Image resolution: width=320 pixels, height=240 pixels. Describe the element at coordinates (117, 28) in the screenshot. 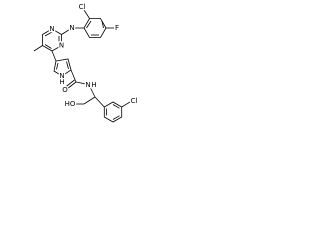

I see `atom-label: F` at that location.